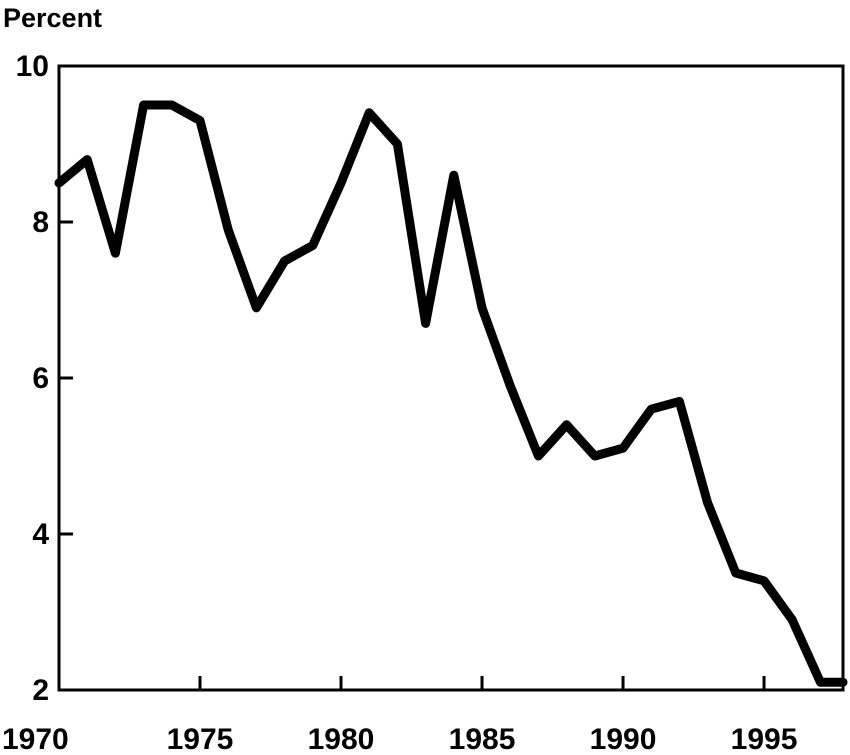  What do you see at coordinates (40, 222) in the screenshot?
I see `y-tick-label: 8` at bounding box center [40, 222].